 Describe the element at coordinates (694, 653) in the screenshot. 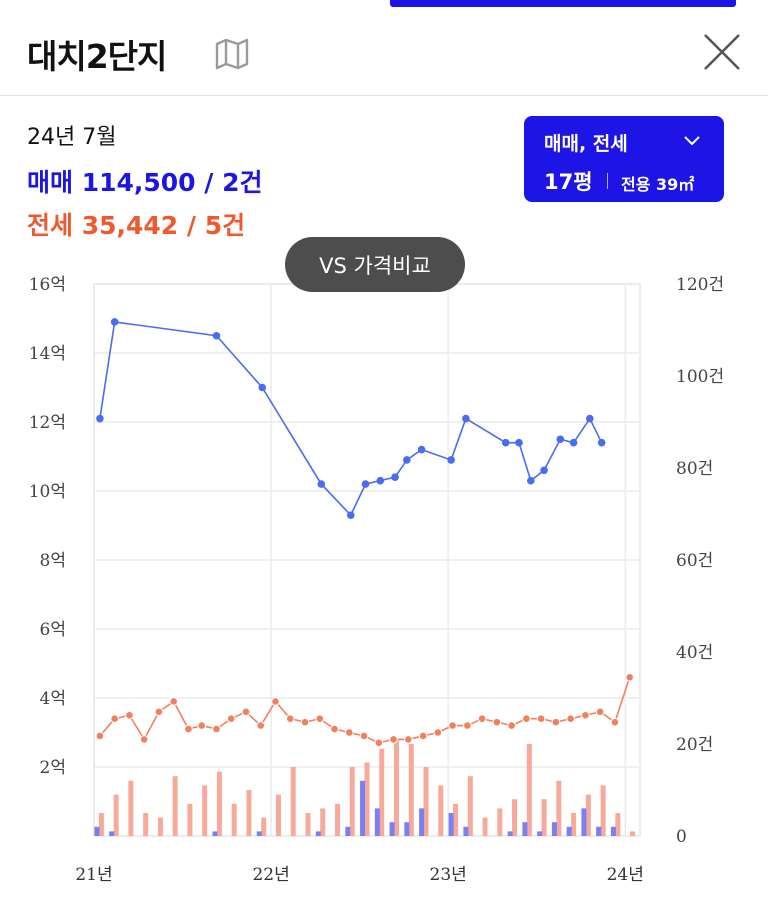

I see `y-right-tick-label: 40건` at that location.